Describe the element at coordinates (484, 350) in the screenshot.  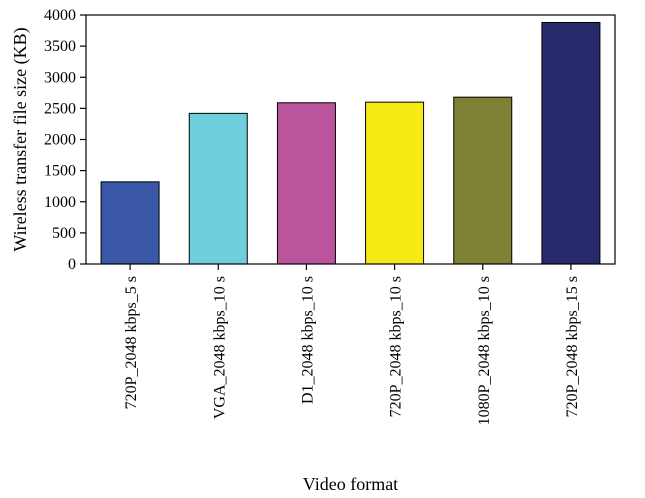
I see `x-tick-label: 1080P_2048 kbps_10 s` at that location.